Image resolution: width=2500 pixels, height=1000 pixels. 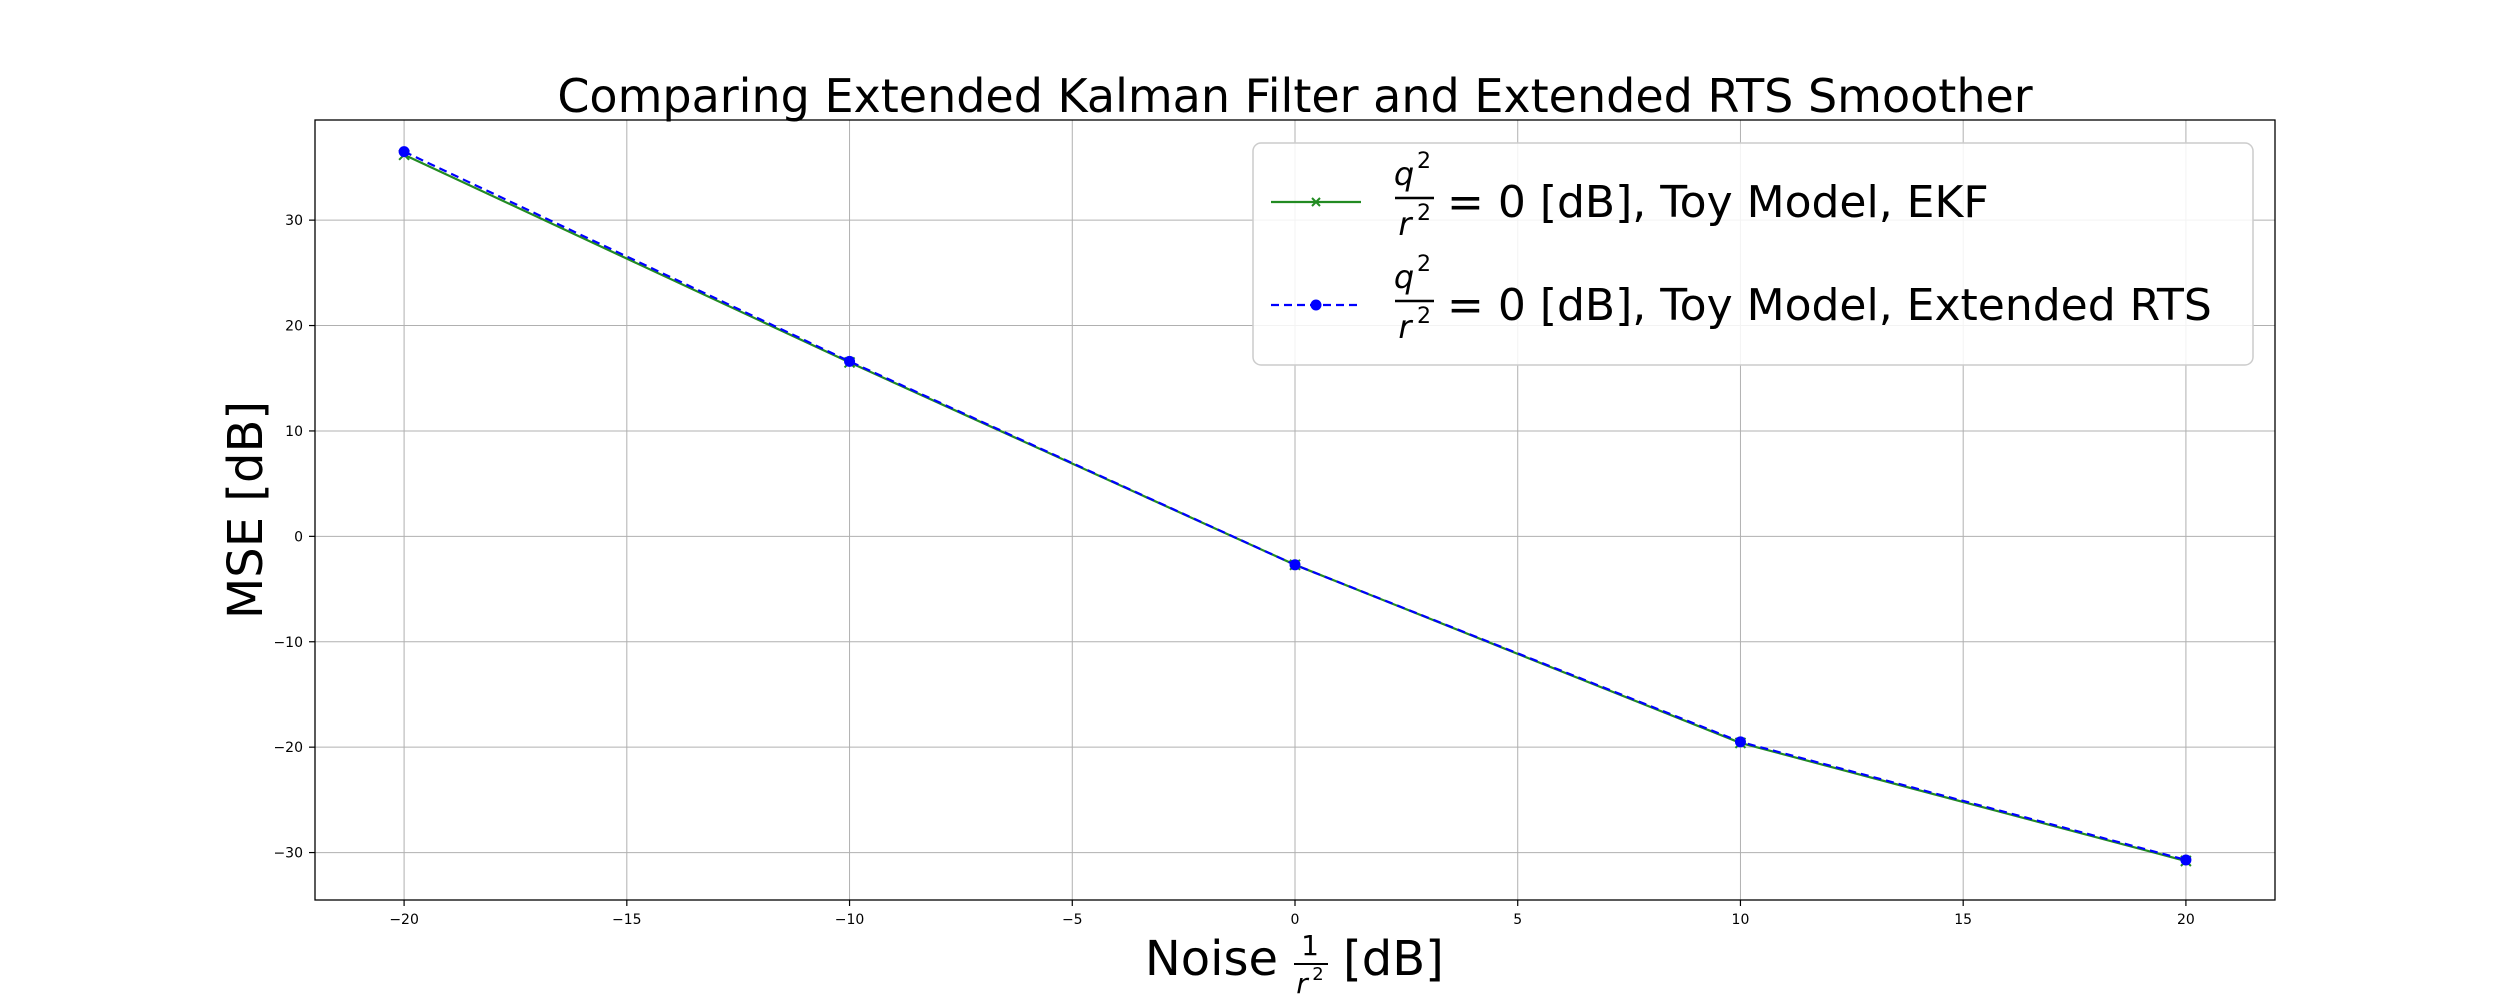 I want to click on y-axis-label-group: MSE [dB], so click(x=246, y=510).